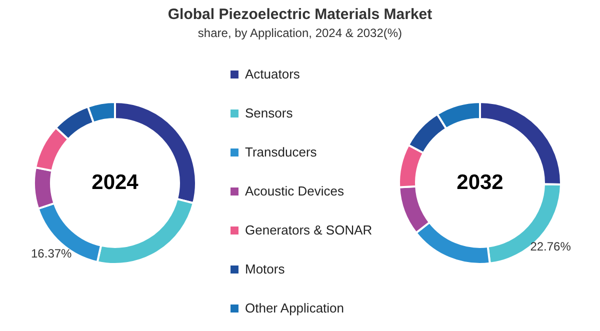  Describe the element at coordinates (294, 191) in the screenshot. I see `legend-label: Acoustic Devices` at that location.